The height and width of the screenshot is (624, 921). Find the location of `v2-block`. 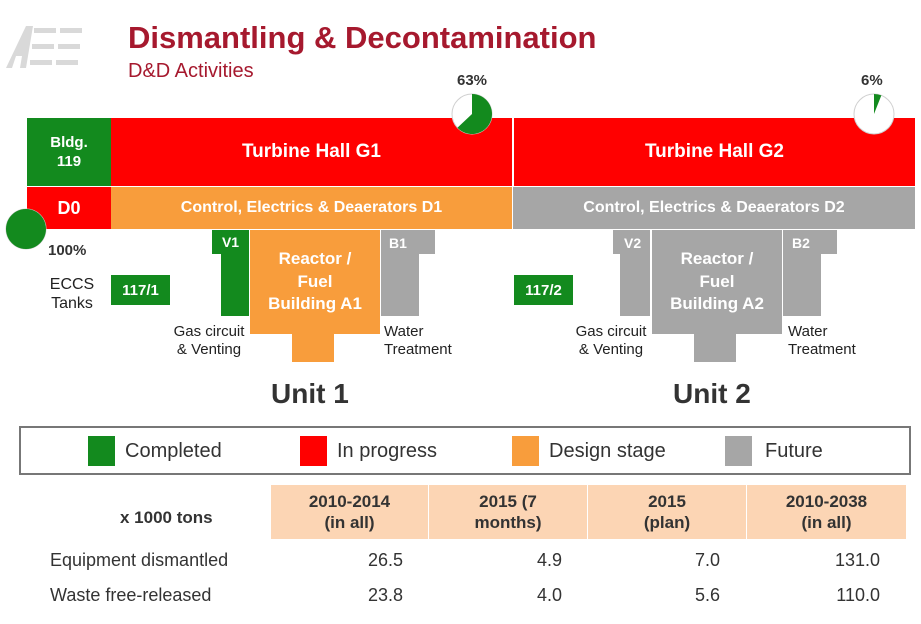

v2-block is located at coordinates (631, 242).